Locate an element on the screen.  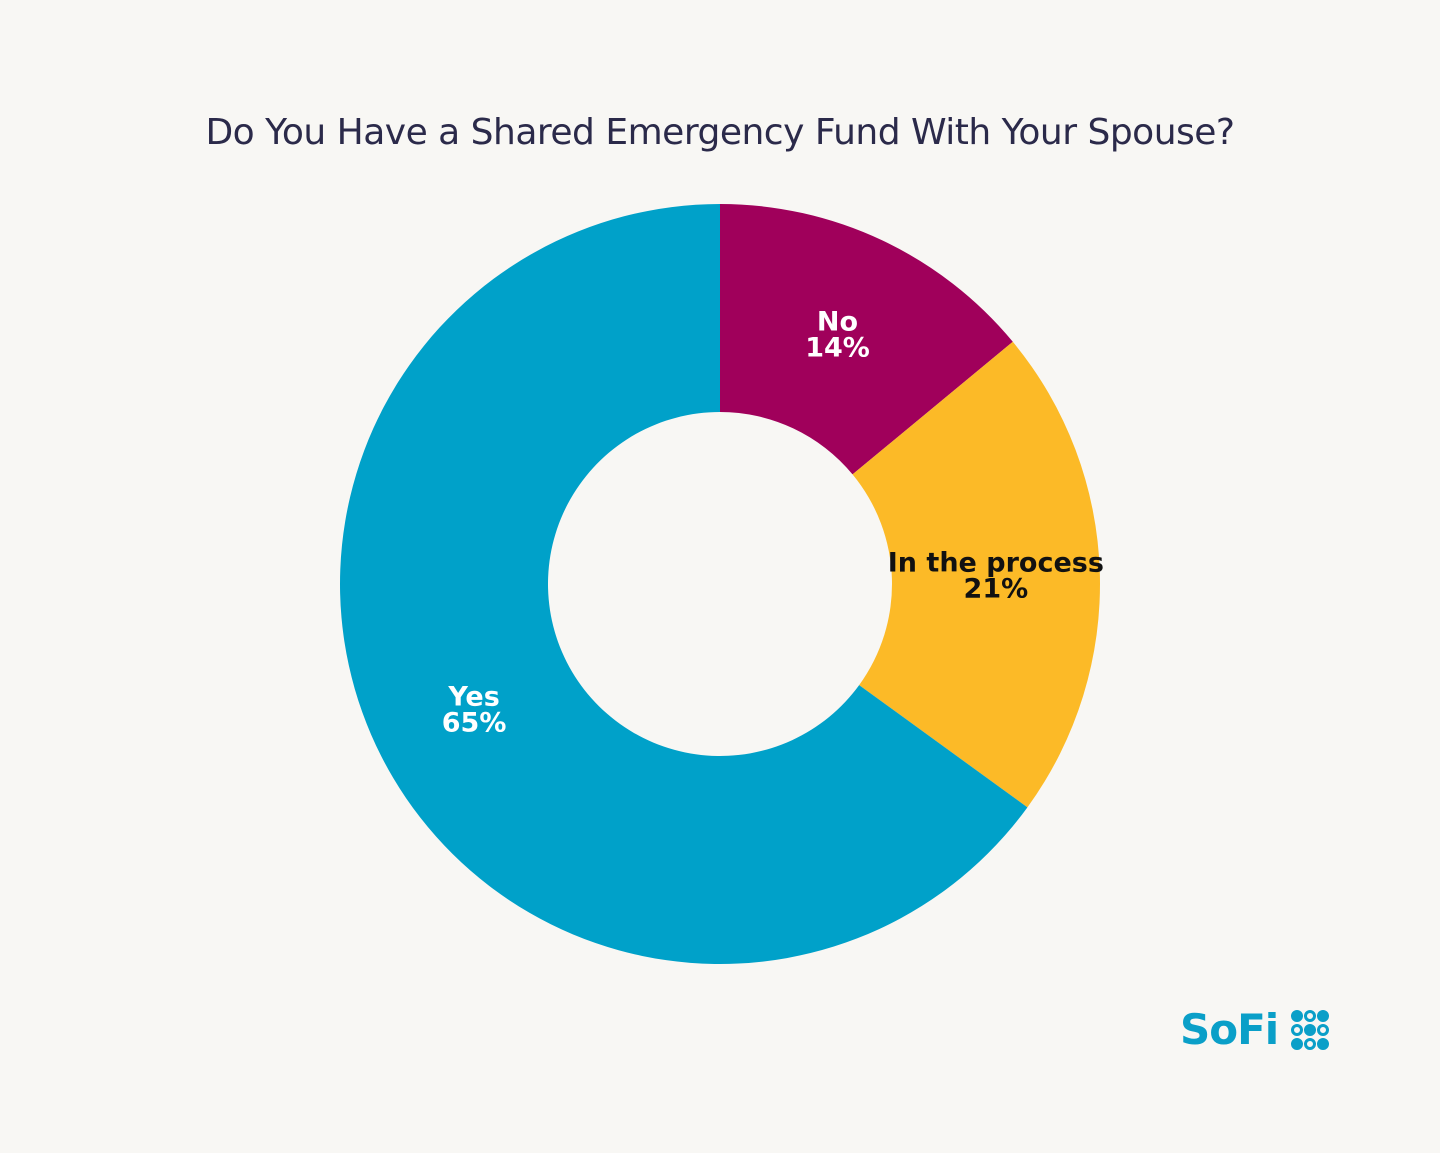
slice-label-1: In the process is located at coordinates (996, 562).